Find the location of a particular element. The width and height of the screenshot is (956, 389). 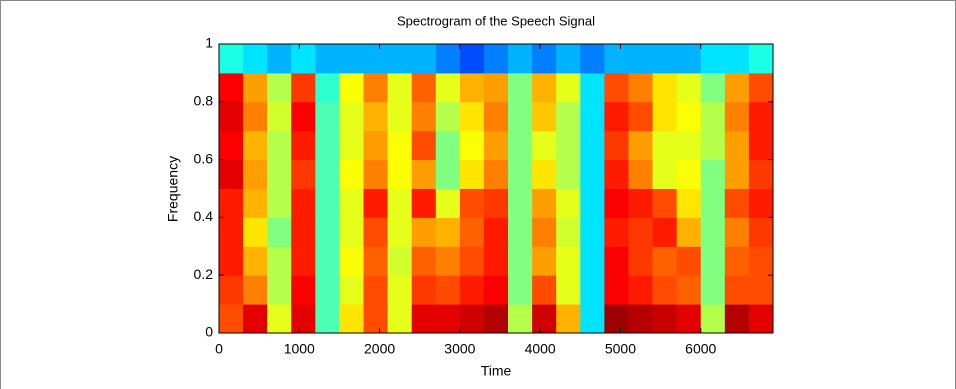

x-tick-label: 2000 is located at coordinates (379, 349).